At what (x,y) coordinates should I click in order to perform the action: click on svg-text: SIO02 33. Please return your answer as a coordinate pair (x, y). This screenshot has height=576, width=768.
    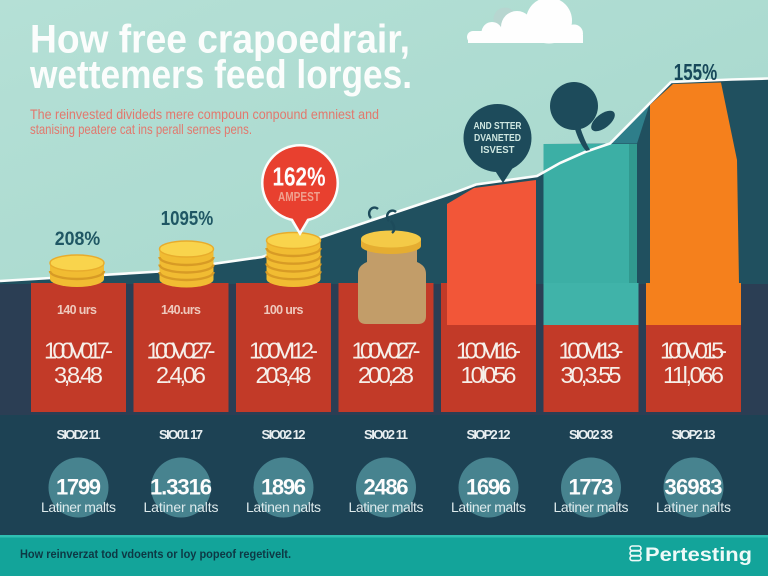
    Looking at the image, I should click on (591, 434).